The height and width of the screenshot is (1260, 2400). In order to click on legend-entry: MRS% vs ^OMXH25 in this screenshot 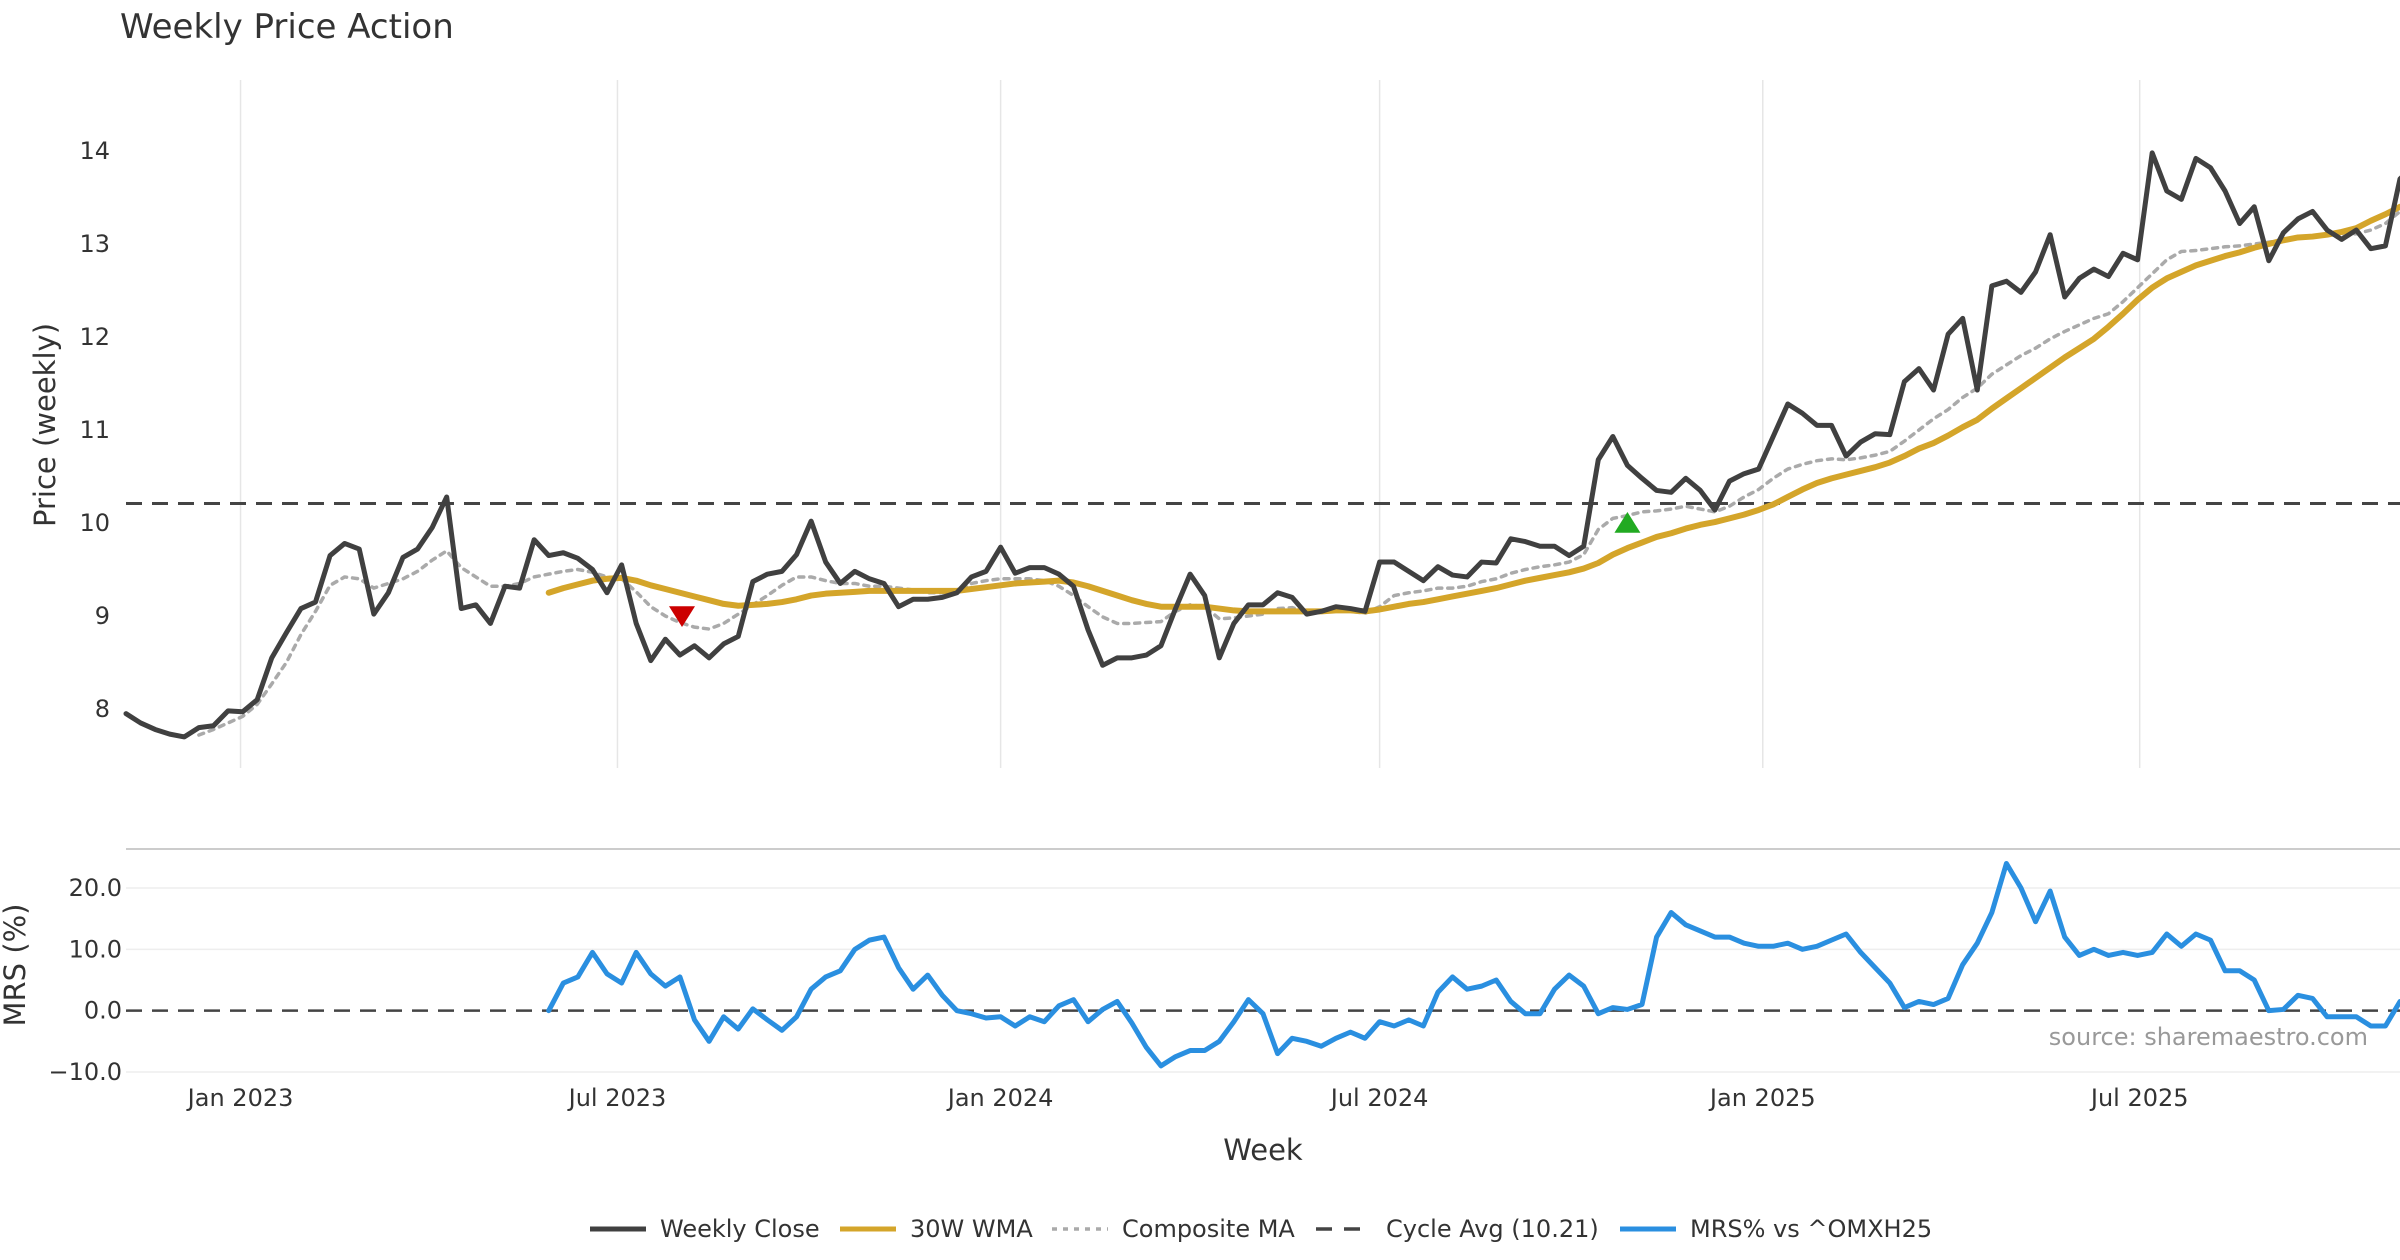, I will do `click(1776, 1229)`.